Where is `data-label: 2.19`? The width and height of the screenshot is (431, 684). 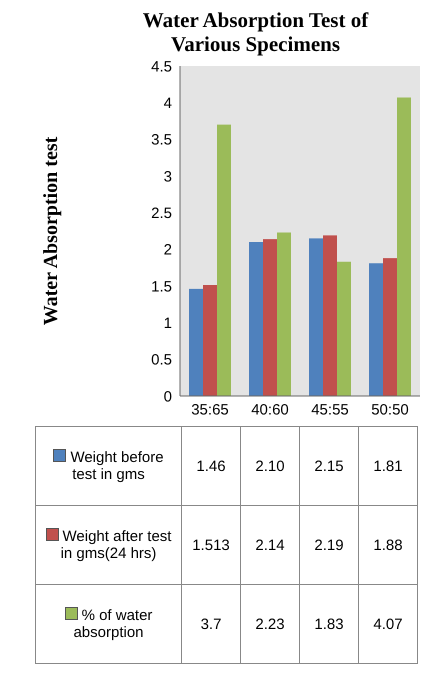 data-label: 2.19 is located at coordinates (329, 545).